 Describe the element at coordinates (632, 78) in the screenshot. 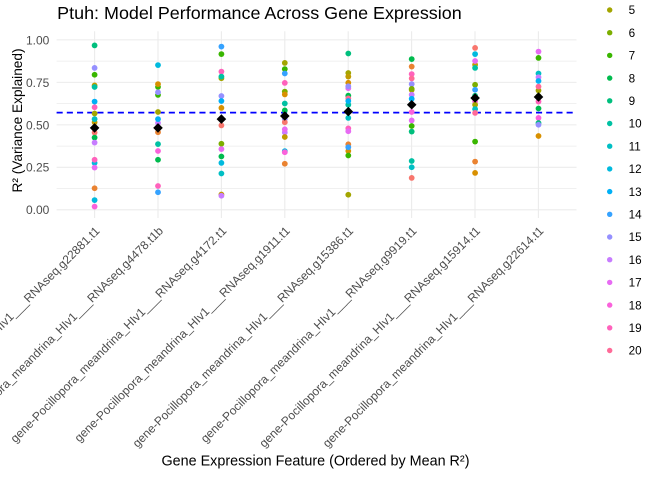

I see `svg-text: 8` at that location.